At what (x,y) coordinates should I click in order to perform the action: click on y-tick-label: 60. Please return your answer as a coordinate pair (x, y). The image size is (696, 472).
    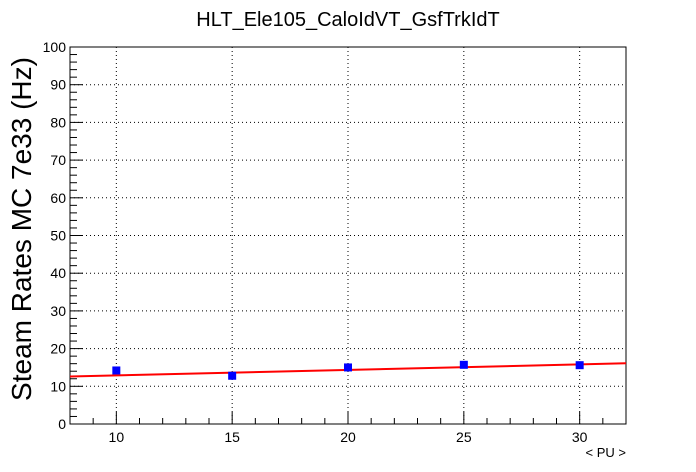
    Looking at the image, I should click on (58, 198).